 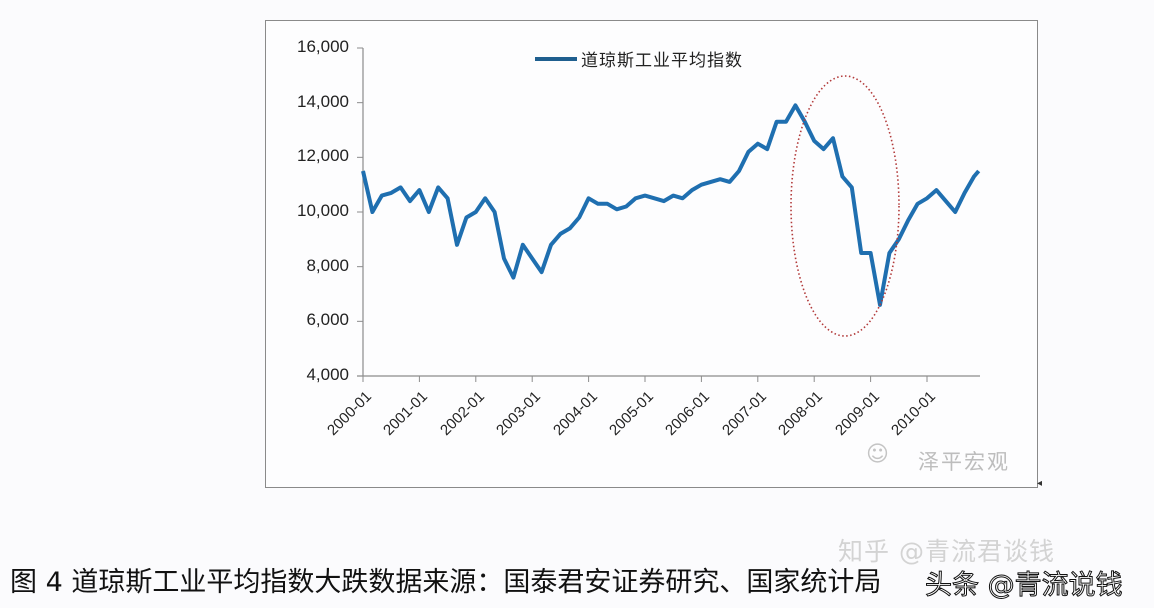 I want to click on toutiao-watermark: 头条 @青流说钱, so click(x=1024, y=586).